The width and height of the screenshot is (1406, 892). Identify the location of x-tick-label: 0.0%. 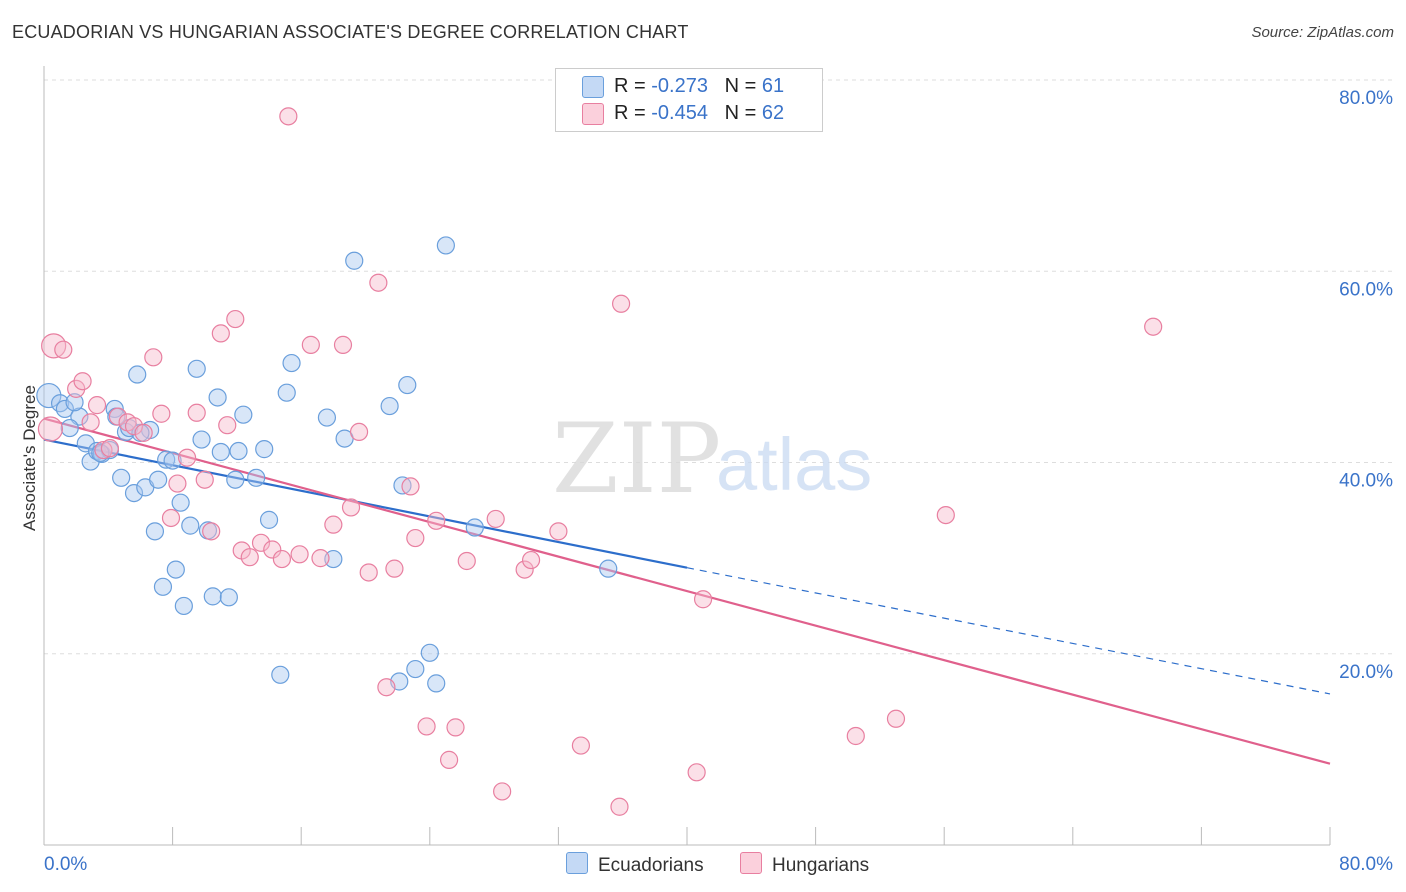
(65, 864).